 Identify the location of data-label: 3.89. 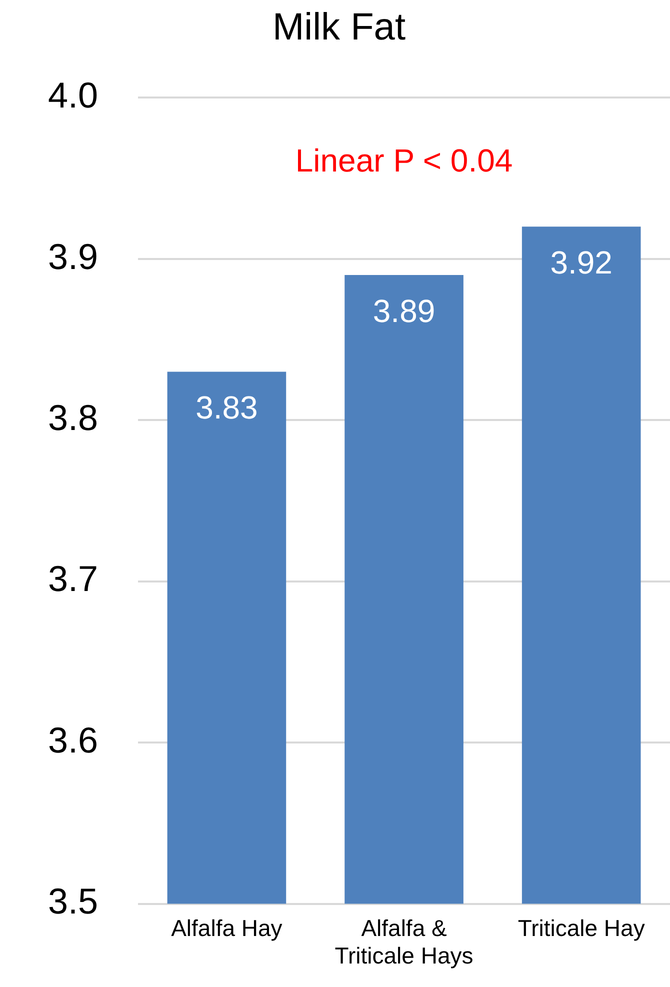
(404, 310).